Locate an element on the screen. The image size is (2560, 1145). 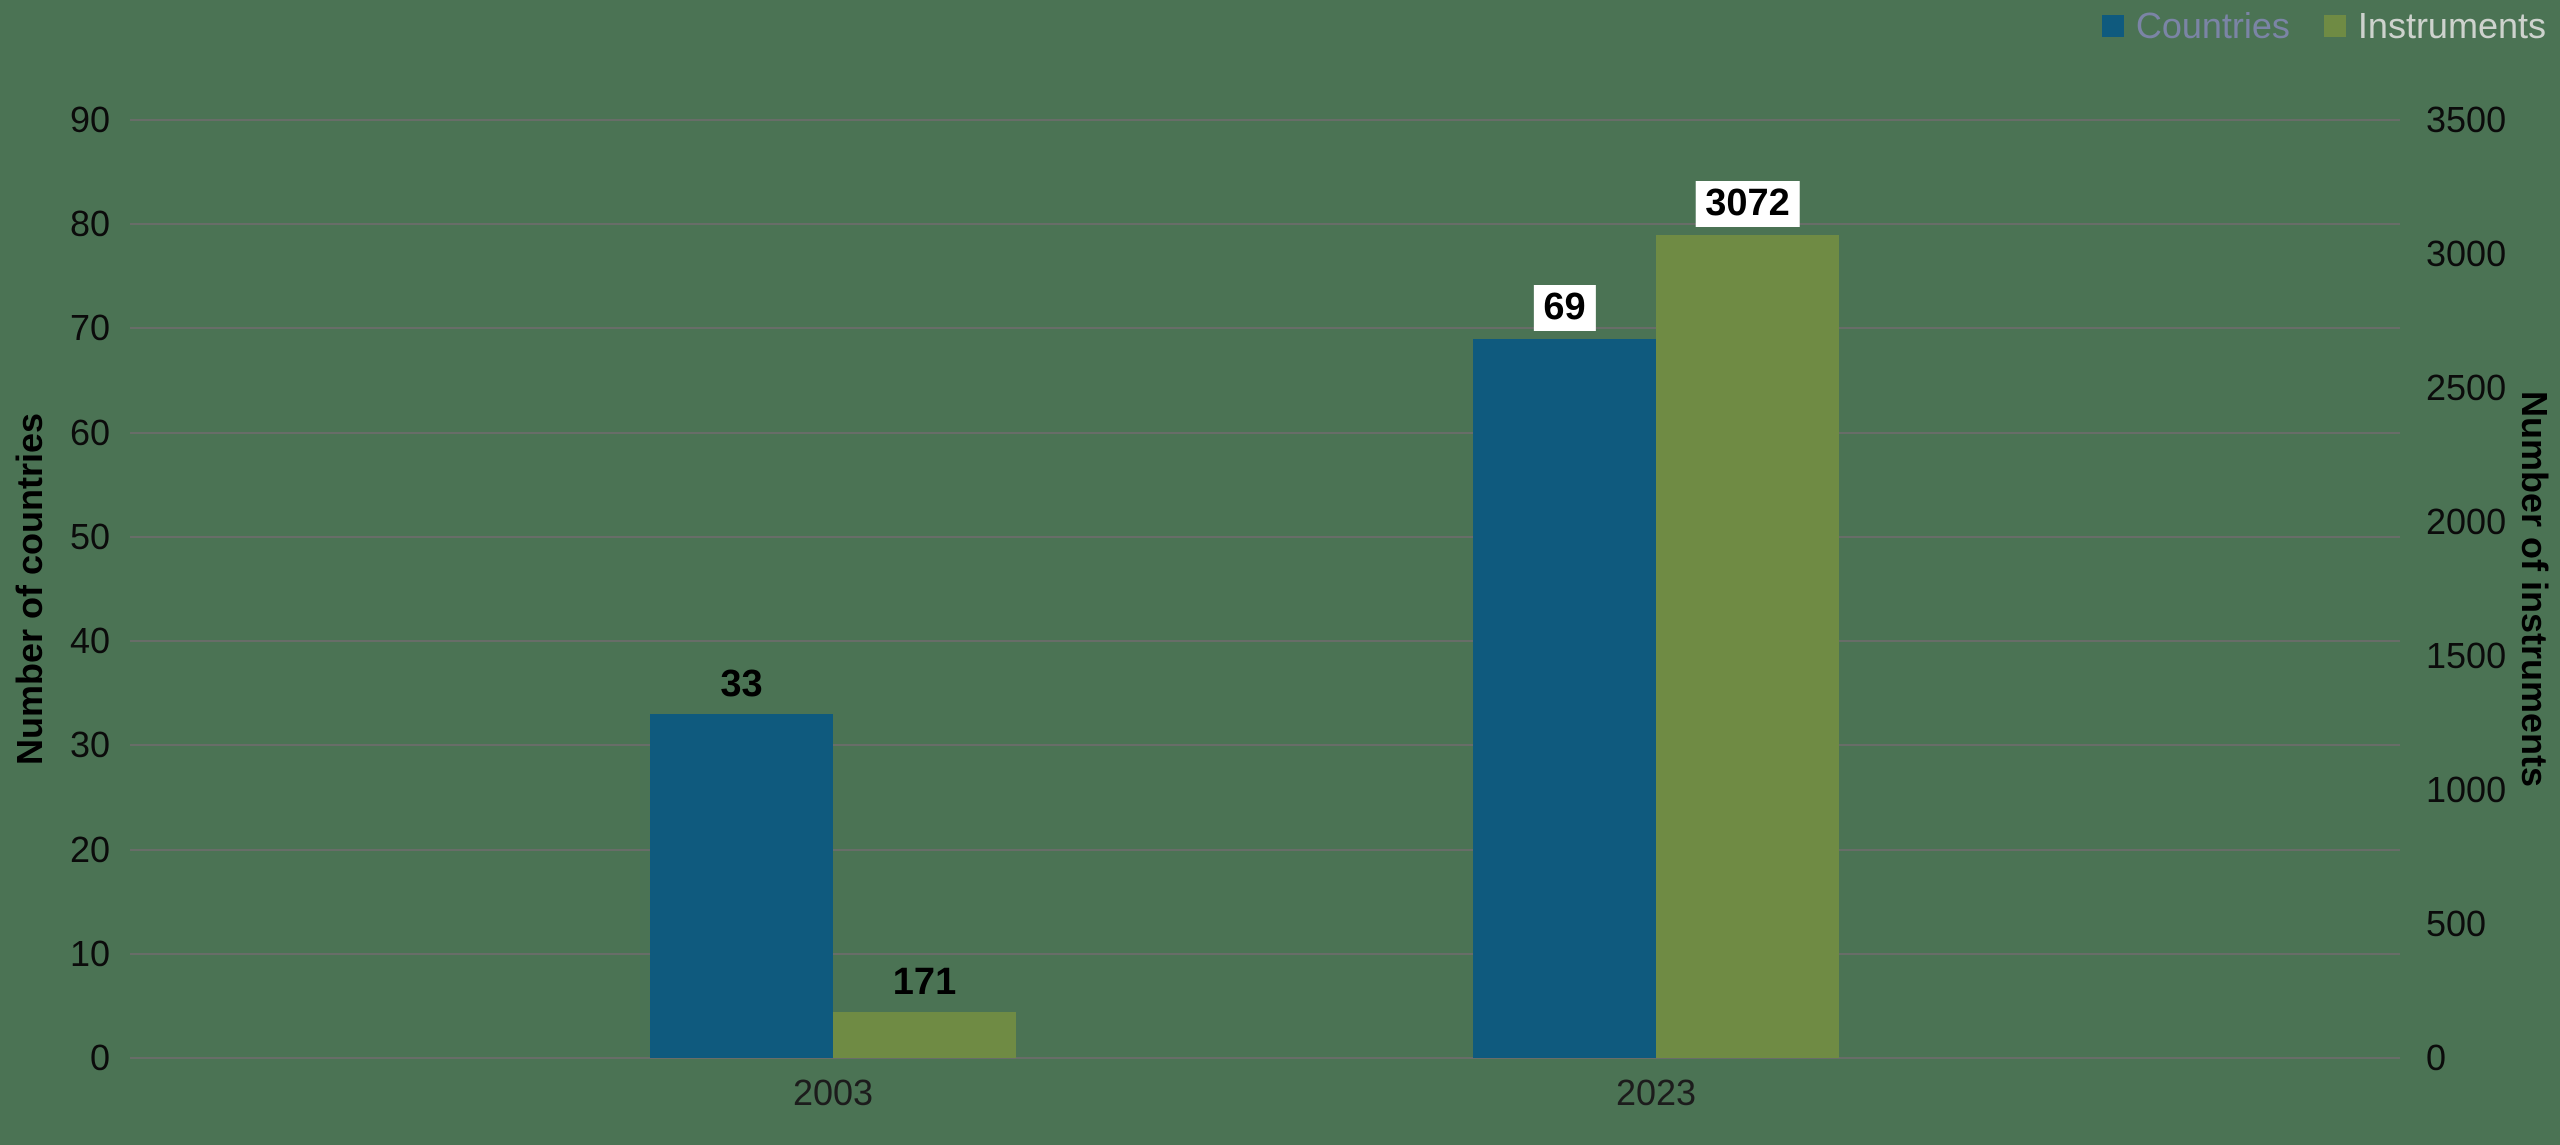
left-axis-tick: 70 is located at coordinates (89, 328).